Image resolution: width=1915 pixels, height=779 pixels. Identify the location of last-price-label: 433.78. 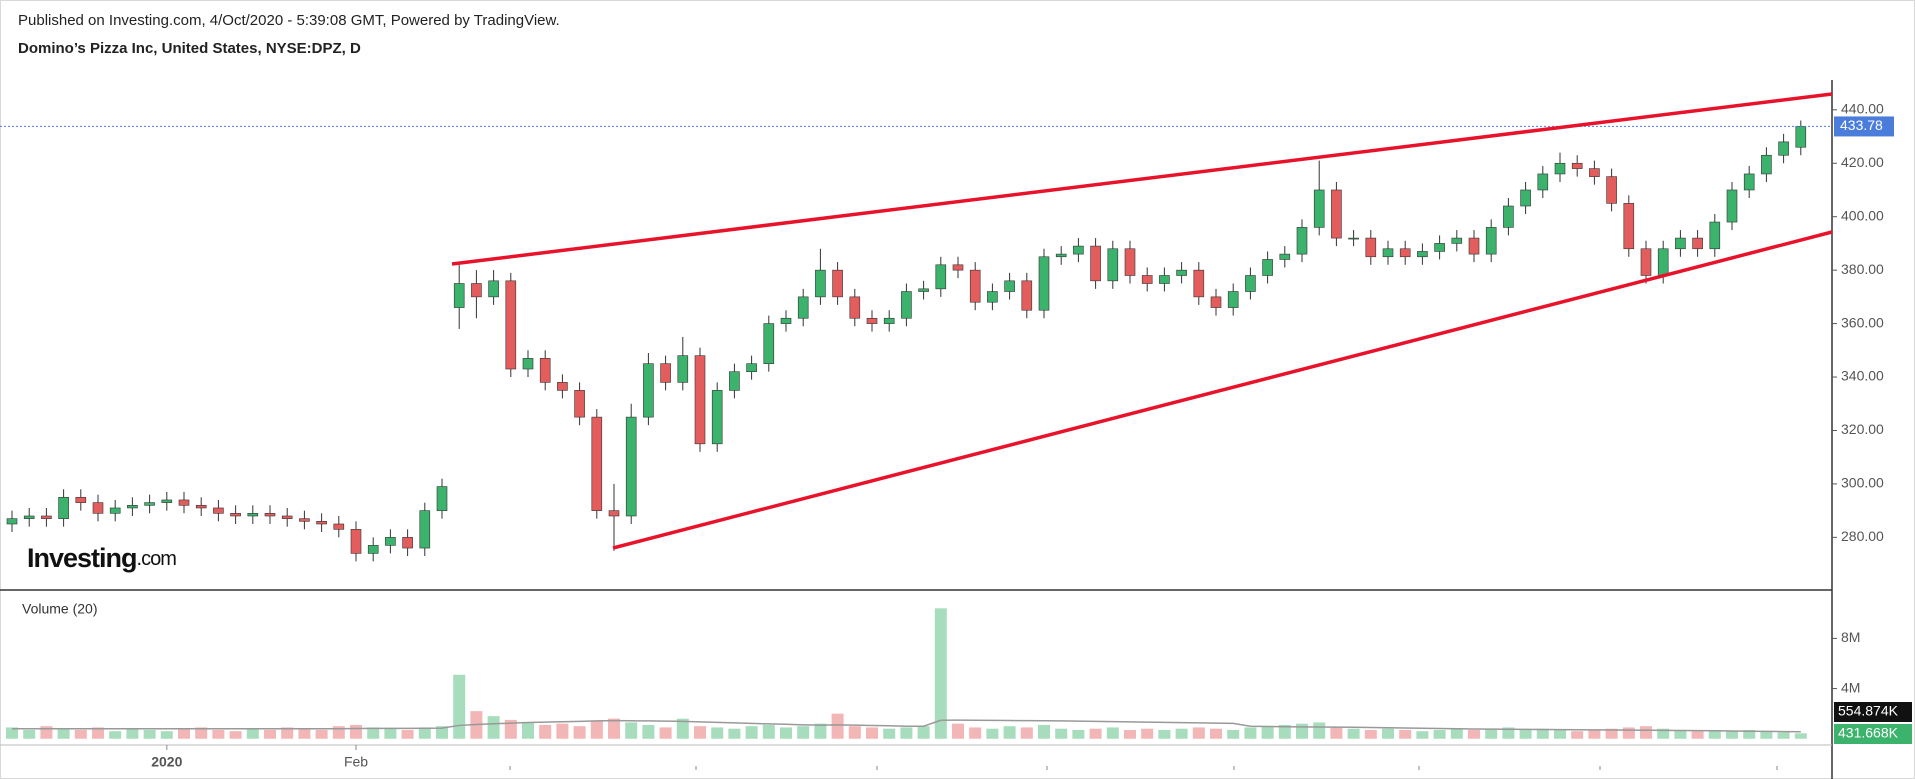
(1861, 125).